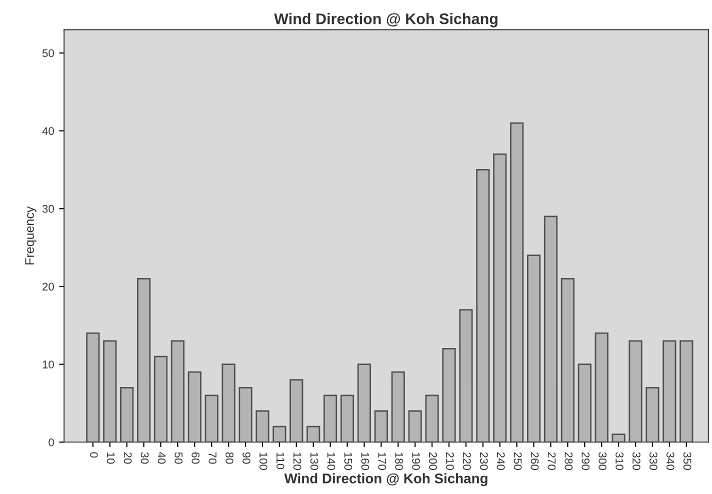 The width and height of the screenshot is (712, 494). I want to click on x-tick-label: 120, so click(297, 461).